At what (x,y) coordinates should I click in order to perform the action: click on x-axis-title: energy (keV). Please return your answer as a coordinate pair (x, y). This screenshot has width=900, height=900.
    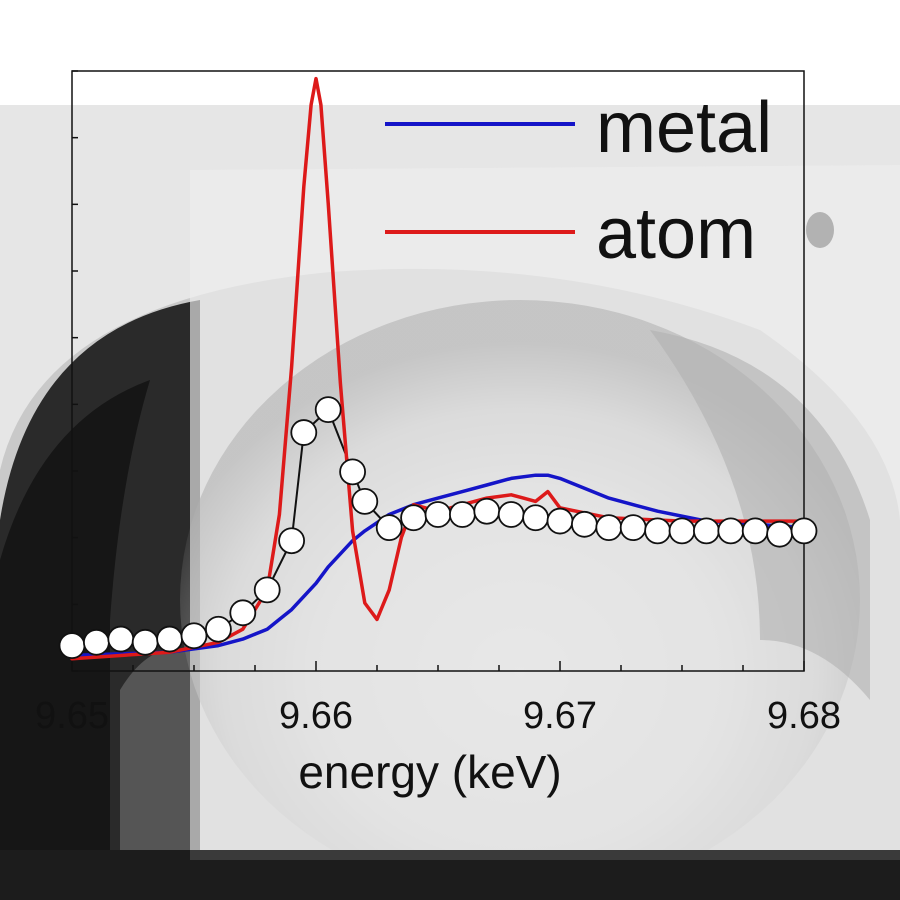
    Looking at the image, I should click on (429, 772).